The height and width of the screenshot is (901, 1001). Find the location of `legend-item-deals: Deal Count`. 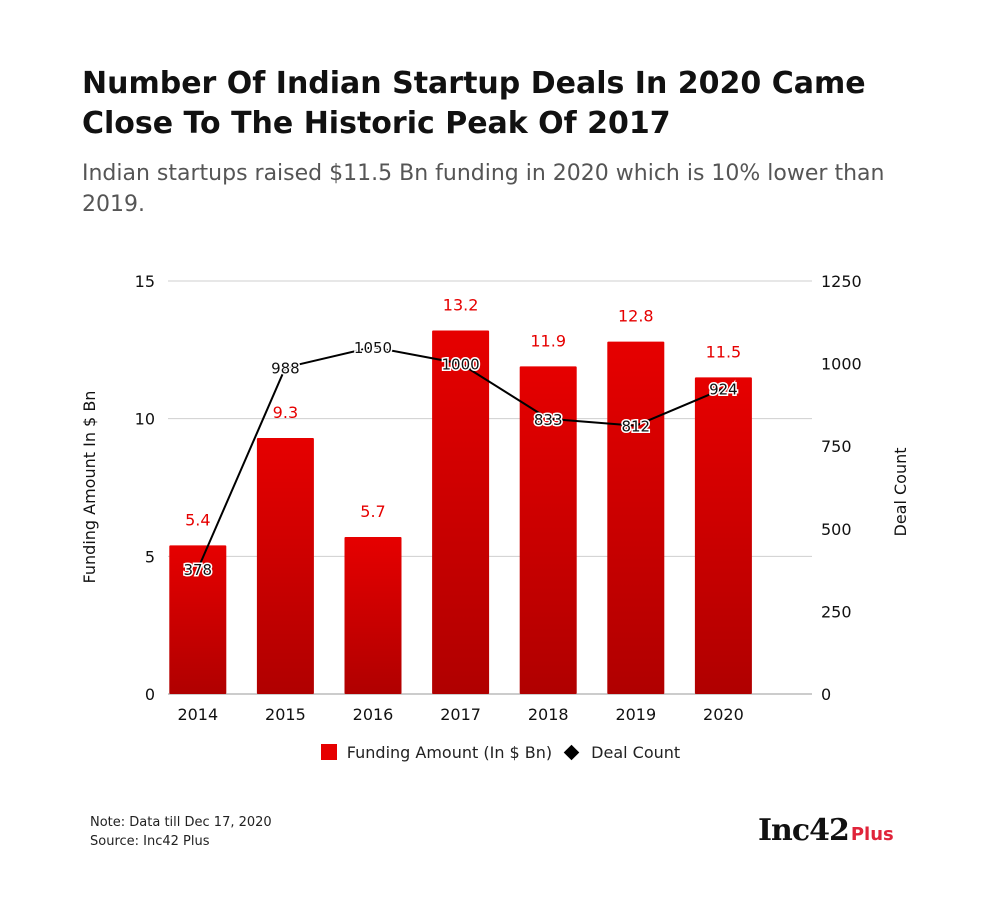

legend-item-deals: Deal Count is located at coordinates (621, 752).